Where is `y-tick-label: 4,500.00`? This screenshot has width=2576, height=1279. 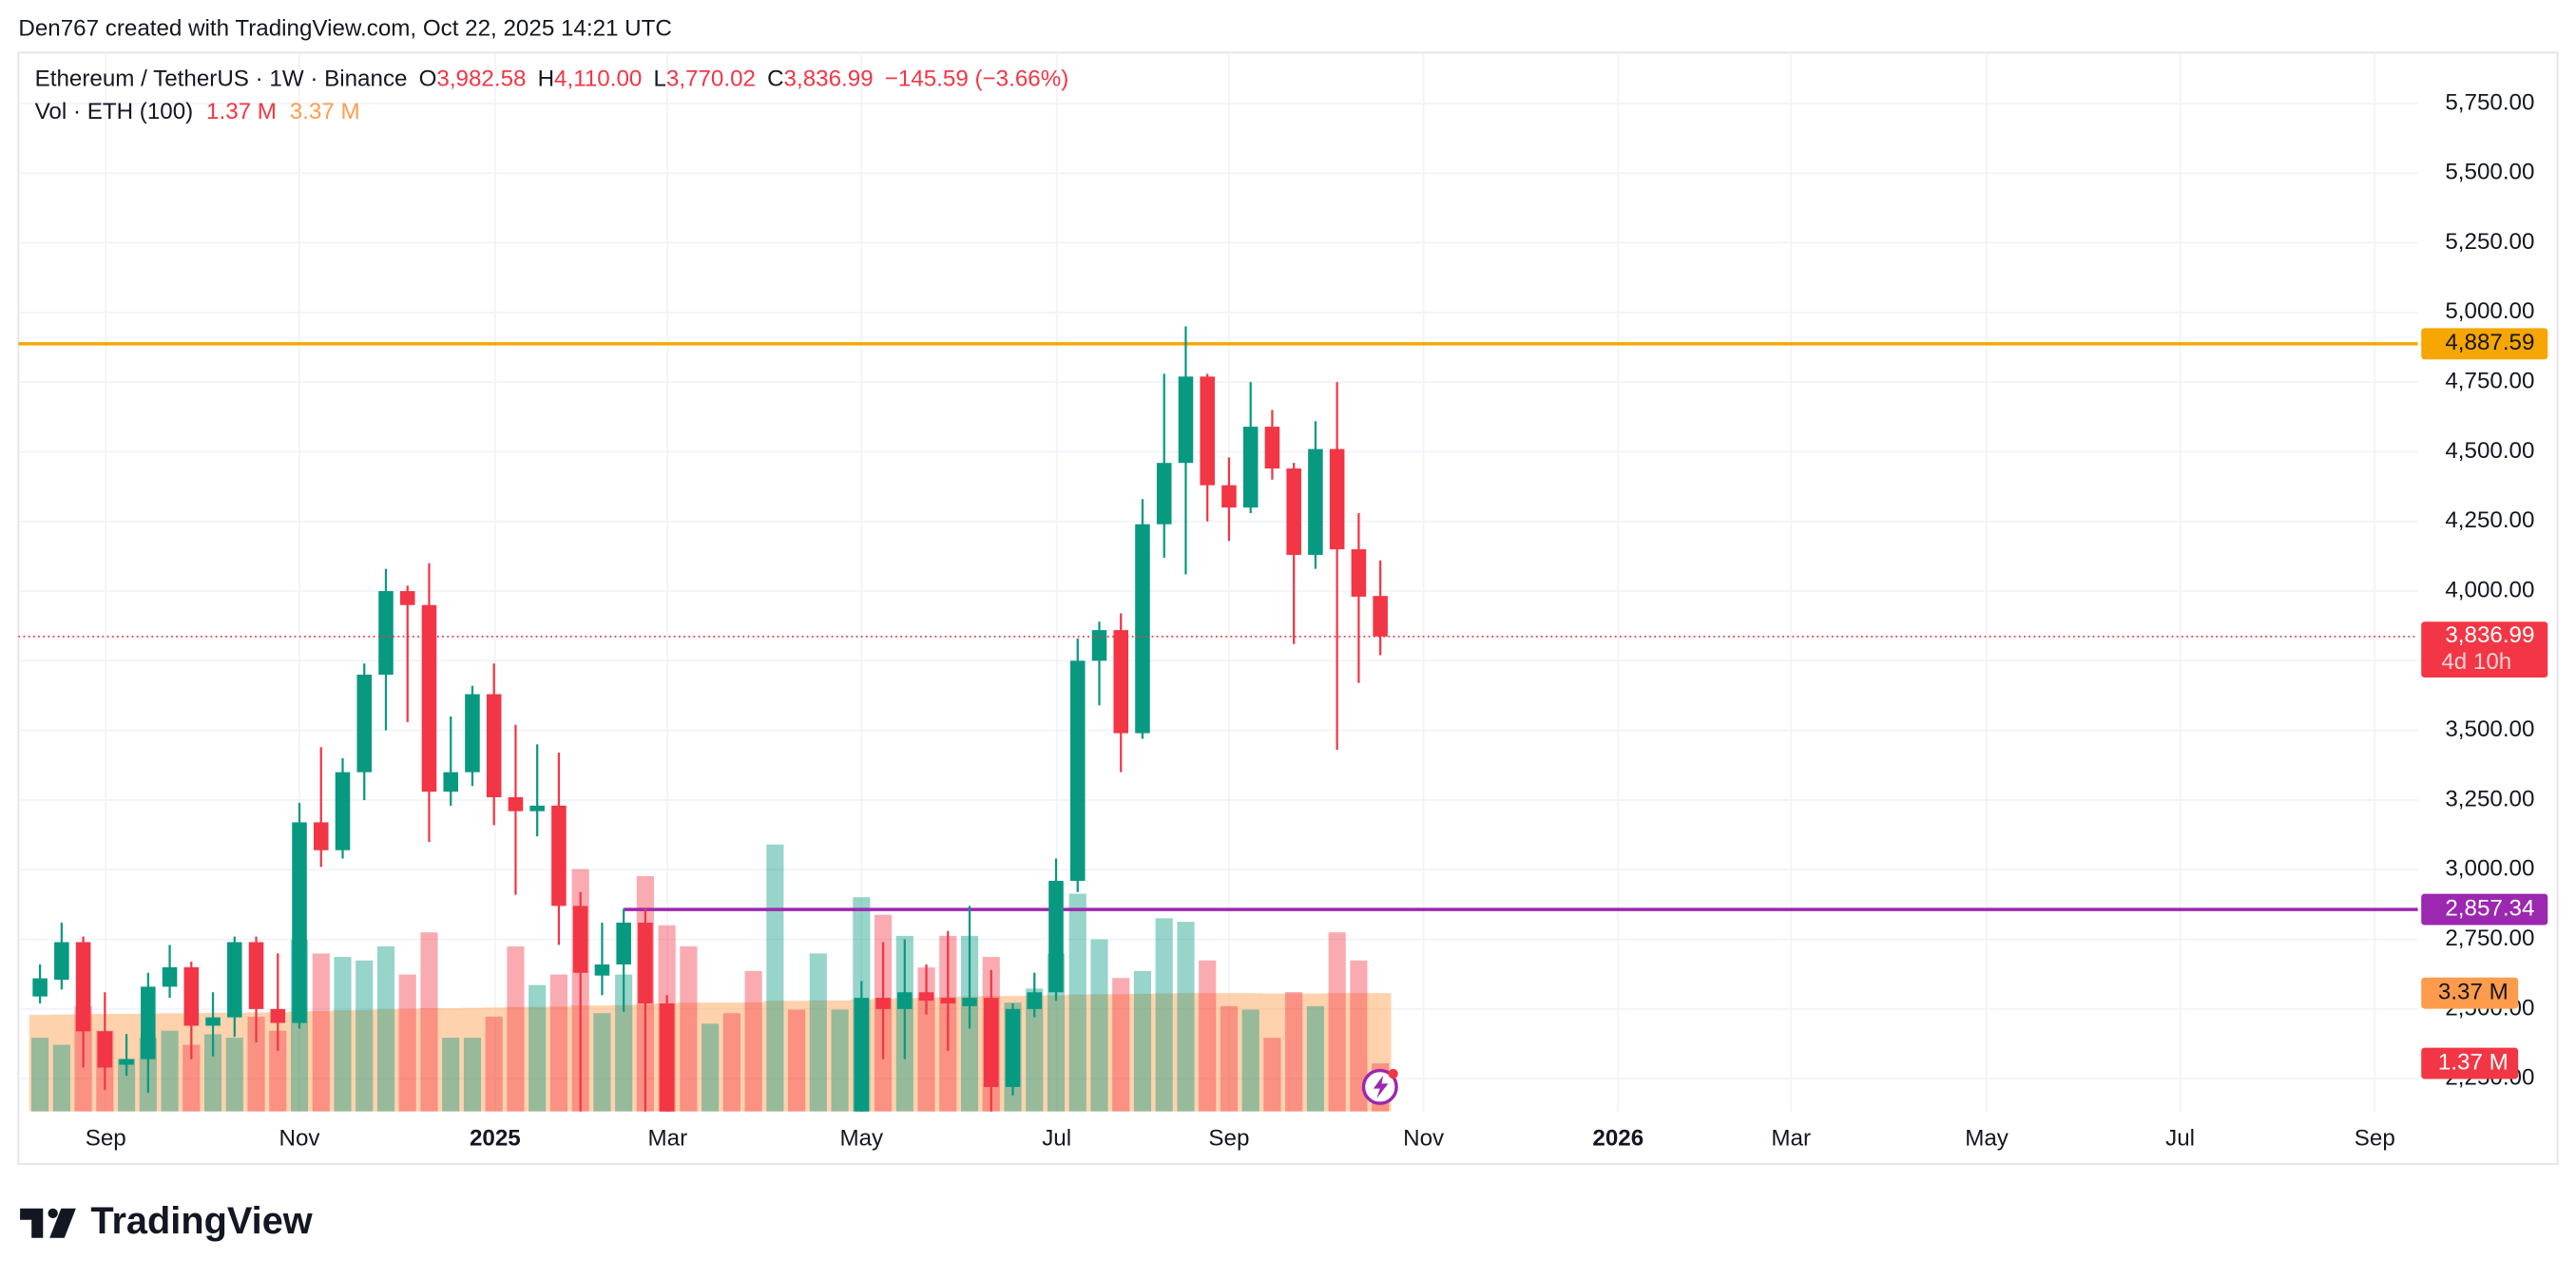 y-tick-label: 4,500.00 is located at coordinates (2489, 451).